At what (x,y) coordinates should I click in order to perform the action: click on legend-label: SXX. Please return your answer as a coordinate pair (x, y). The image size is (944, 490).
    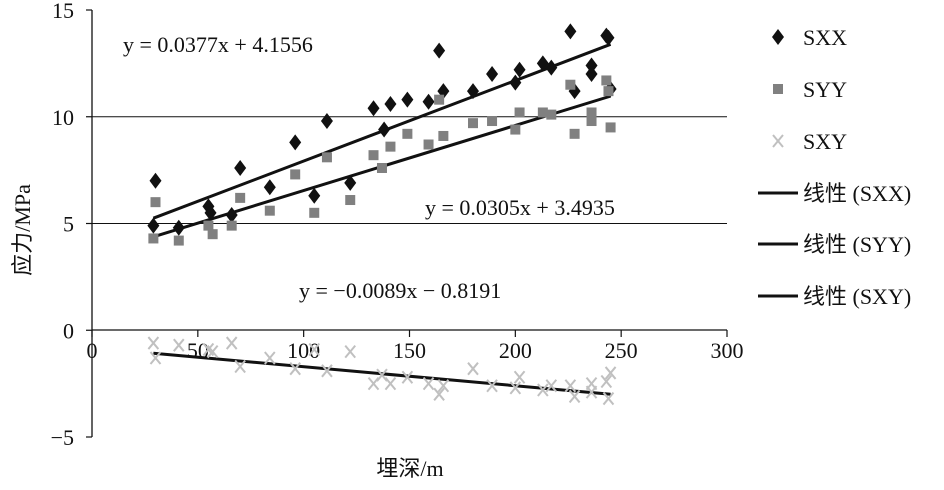
    Looking at the image, I should click on (825, 37).